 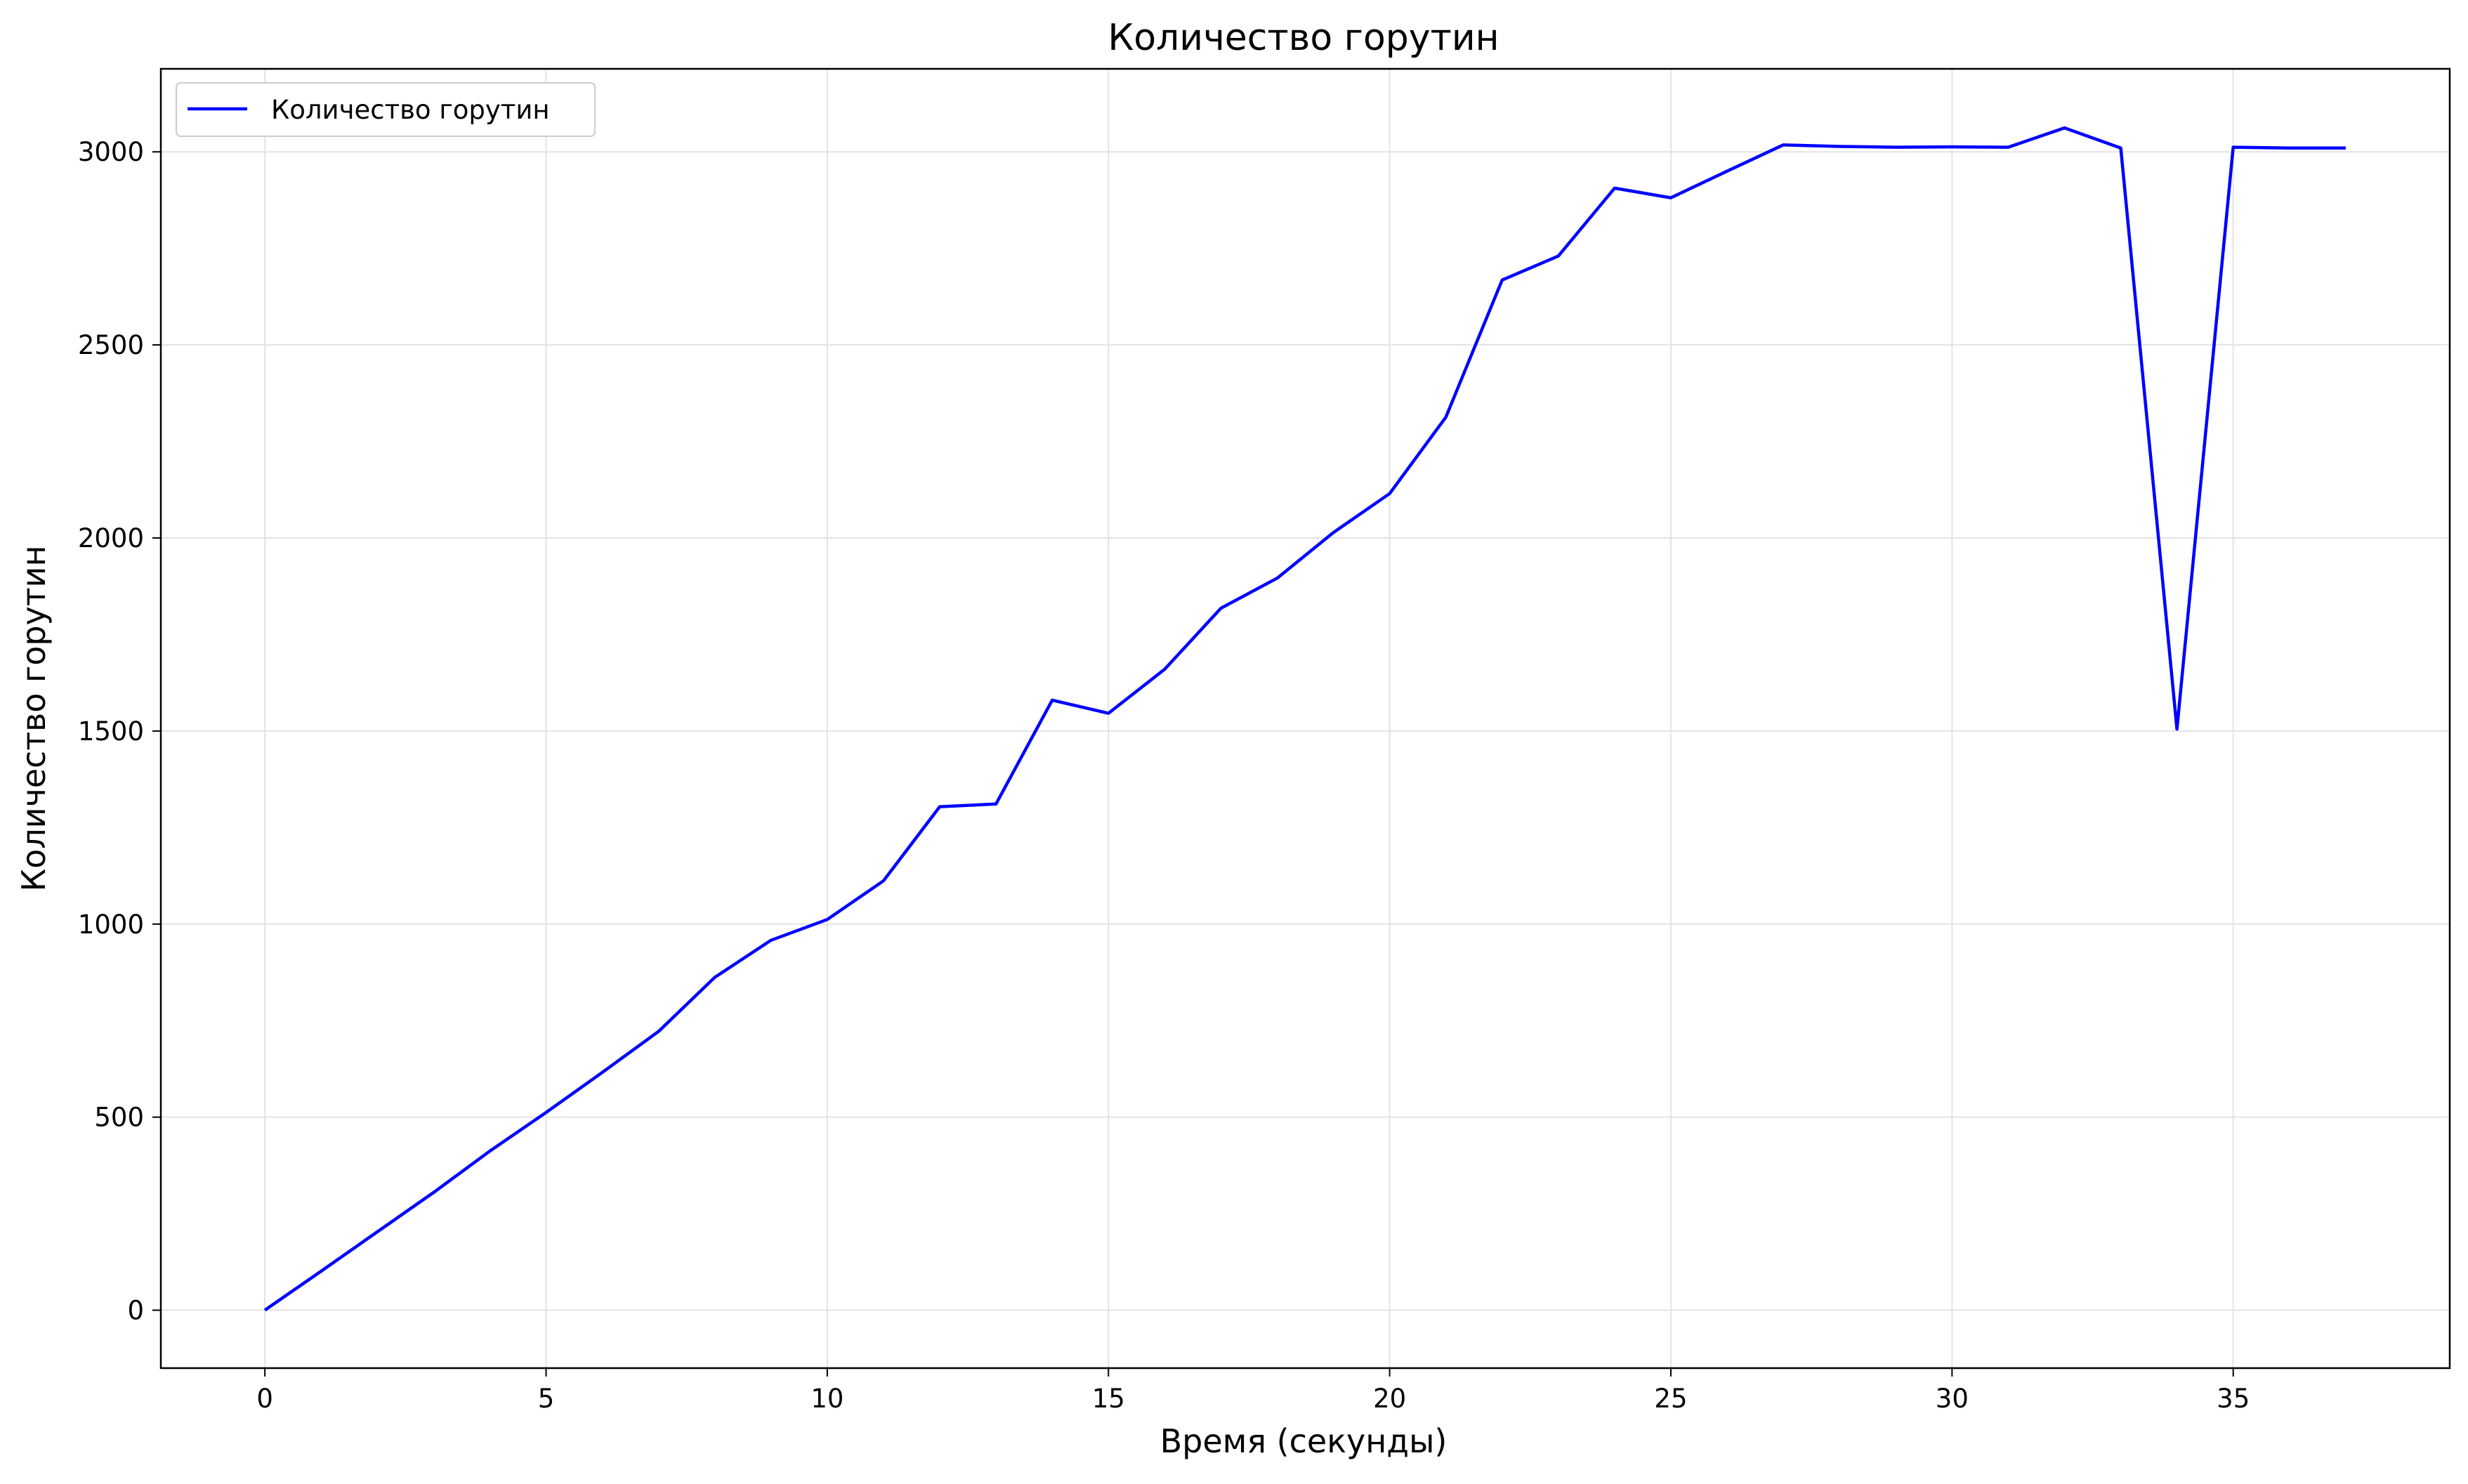 What do you see at coordinates (34, 718) in the screenshot?
I see `y-axis-label: Количество горутин` at bounding box center [34, 718].